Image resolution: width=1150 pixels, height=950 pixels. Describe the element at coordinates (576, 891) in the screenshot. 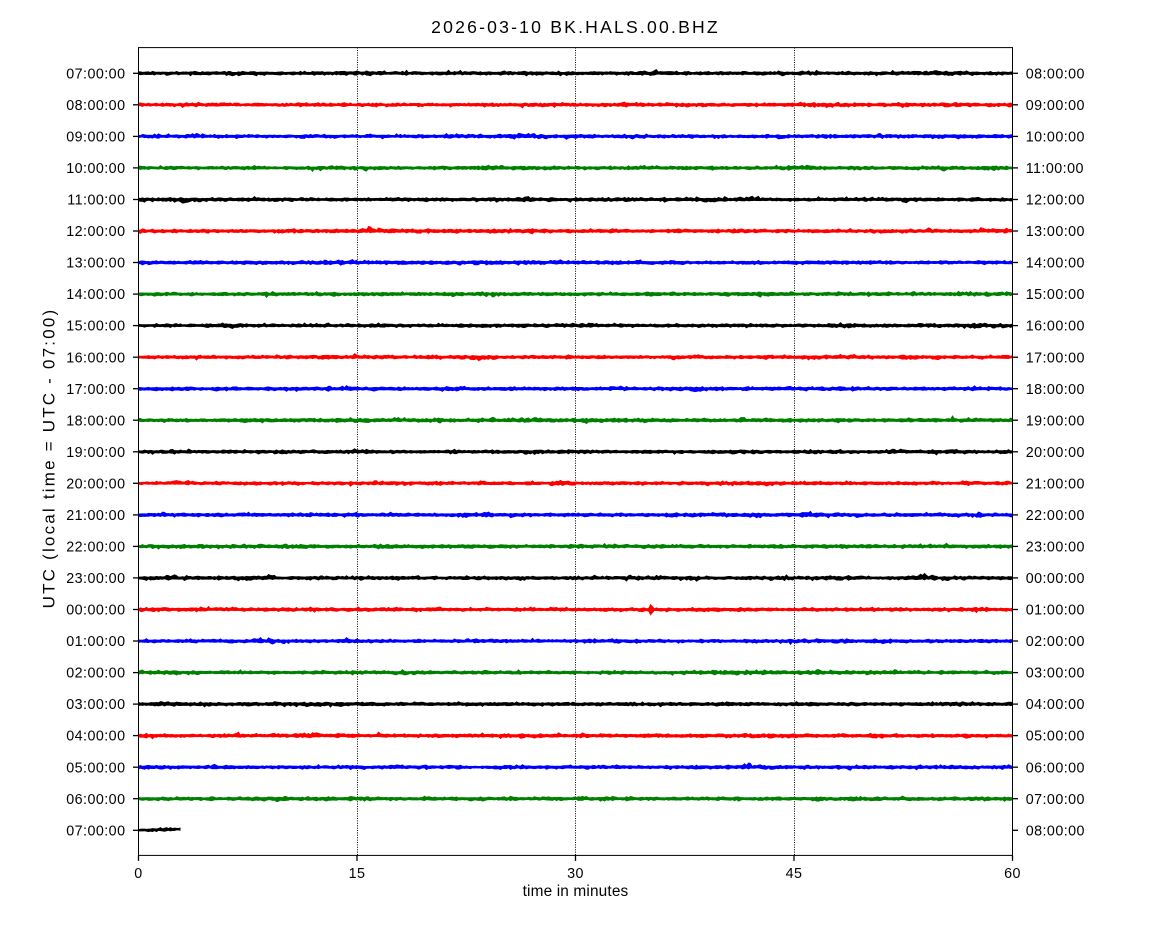

I see `svg-text: time in minutes` at that location.